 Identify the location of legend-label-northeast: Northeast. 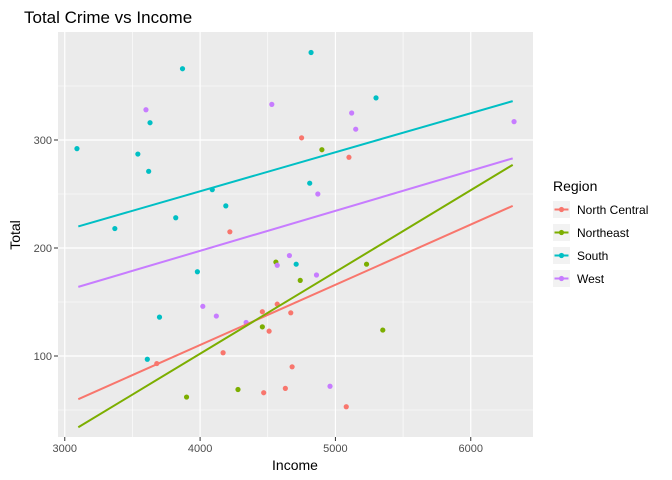
(603, 233).